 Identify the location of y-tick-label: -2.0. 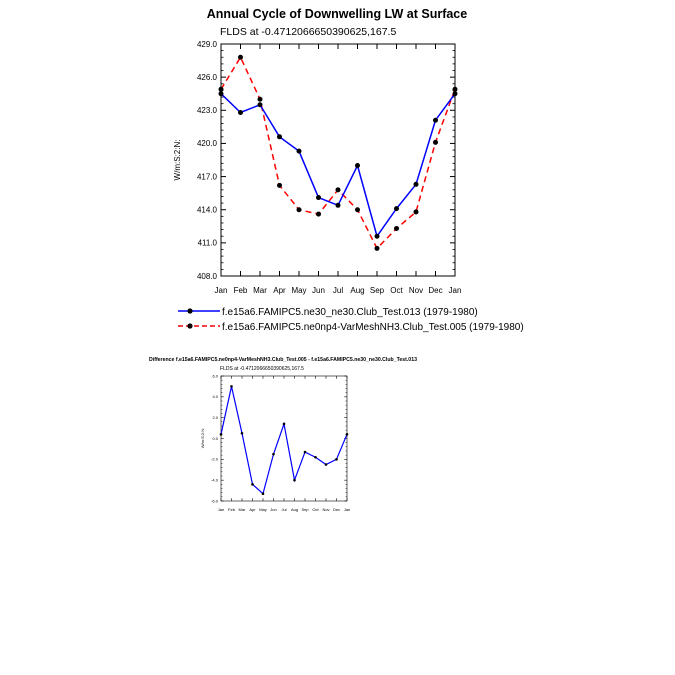
(215, 459).